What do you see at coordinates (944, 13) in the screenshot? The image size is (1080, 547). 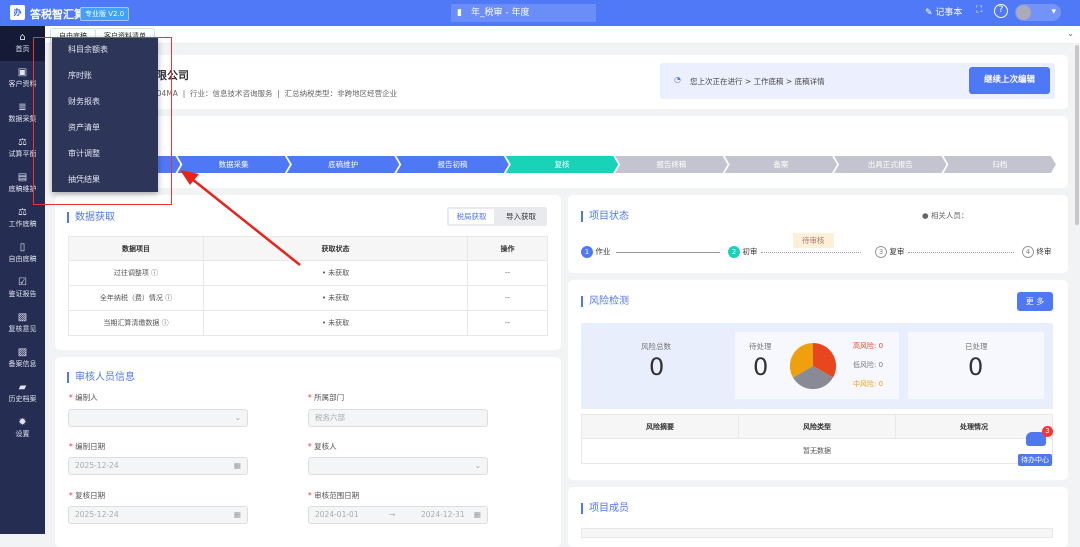 I see `notepad-button: ✎ 记事本` at bounding box center [944, 13].